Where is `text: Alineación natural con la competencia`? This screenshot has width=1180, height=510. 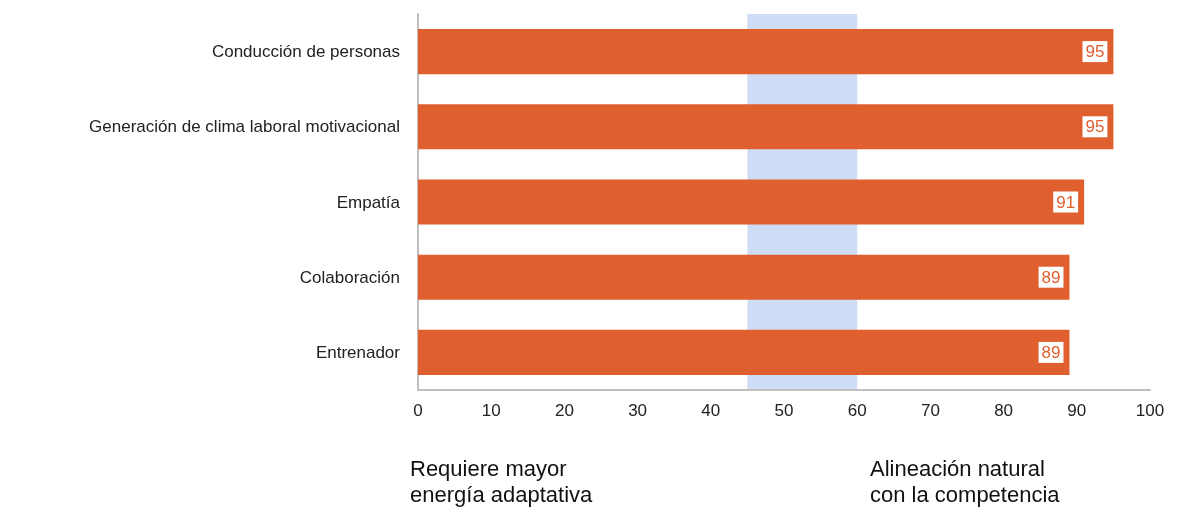 text: Alineación natural con la competencia is located at coordinates (965, 481).